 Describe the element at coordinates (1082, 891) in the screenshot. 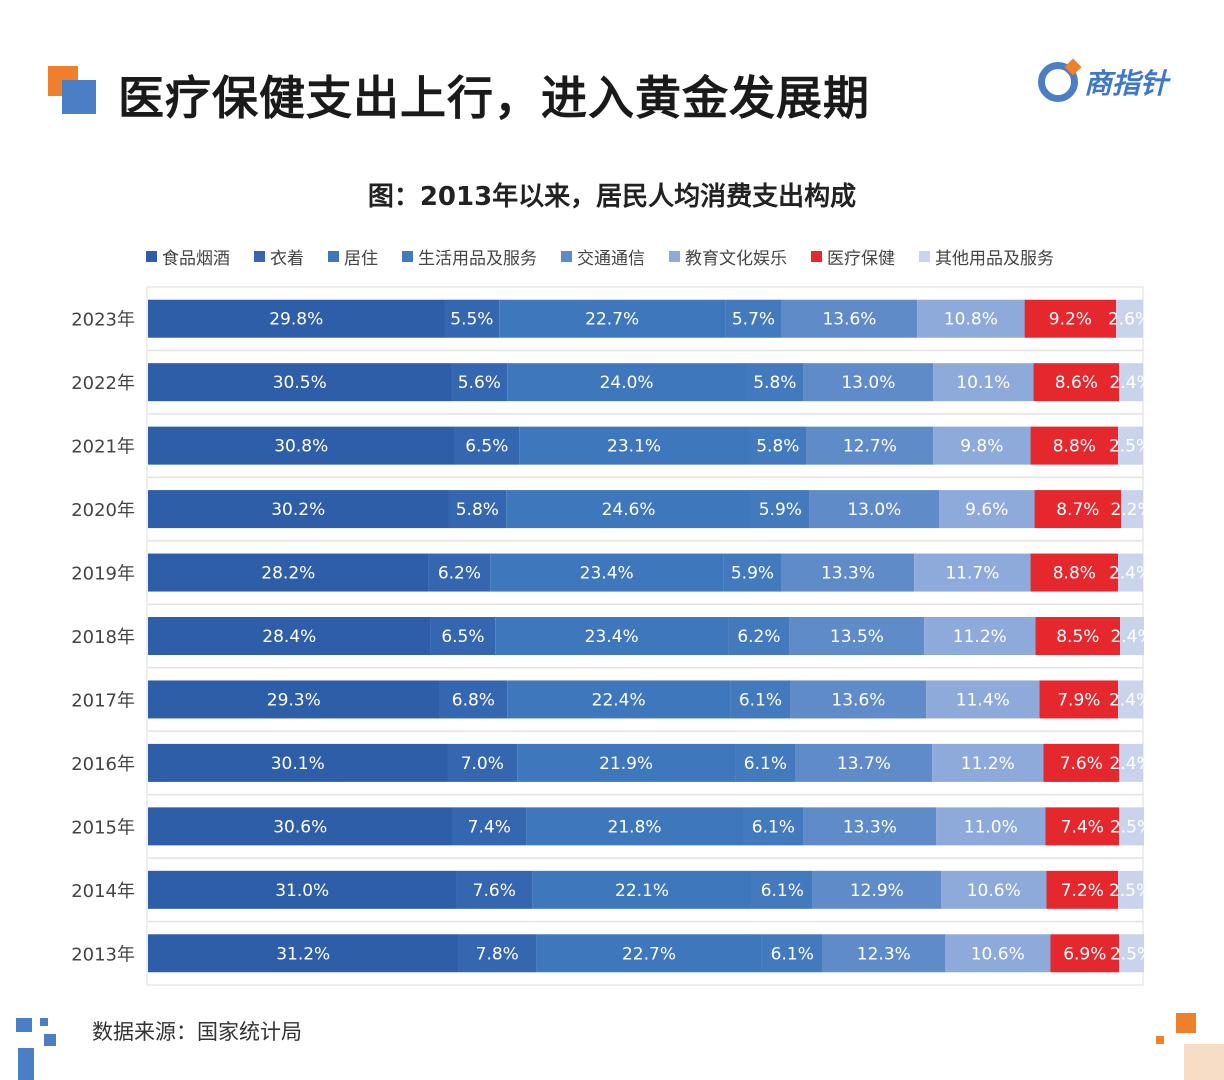

I see `data-label: 7.2%` at that location.